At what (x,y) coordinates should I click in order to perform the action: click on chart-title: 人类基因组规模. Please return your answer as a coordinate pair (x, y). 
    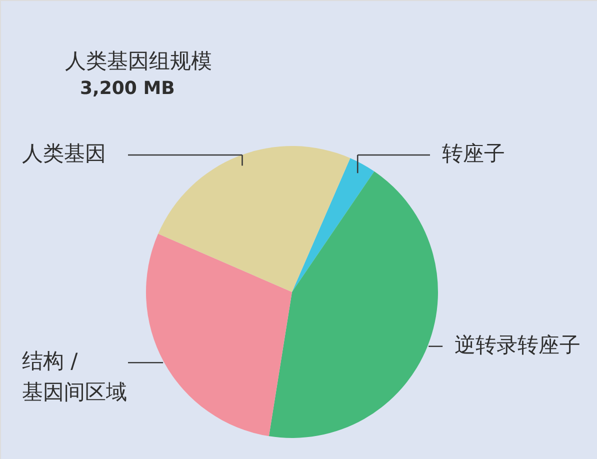
    Looking at the image, I should click on (138, 61).